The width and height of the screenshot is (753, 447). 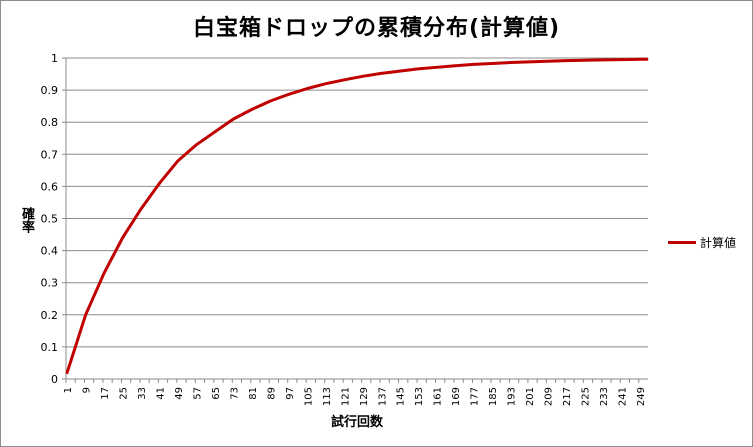 What do you see at coordinates (161, 393) in the screenshot?
I see `x-tick-label-5: 41` at bounding box center [161, 393].